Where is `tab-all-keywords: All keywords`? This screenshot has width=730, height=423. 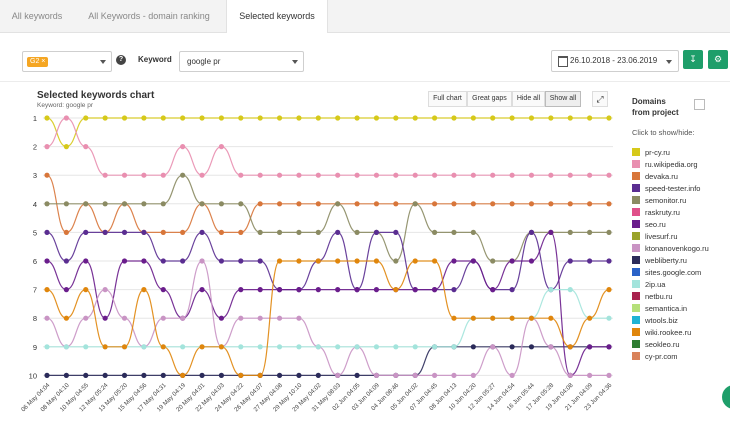
tab-all-keywords: All keywords is located at coordinates (37, 16).